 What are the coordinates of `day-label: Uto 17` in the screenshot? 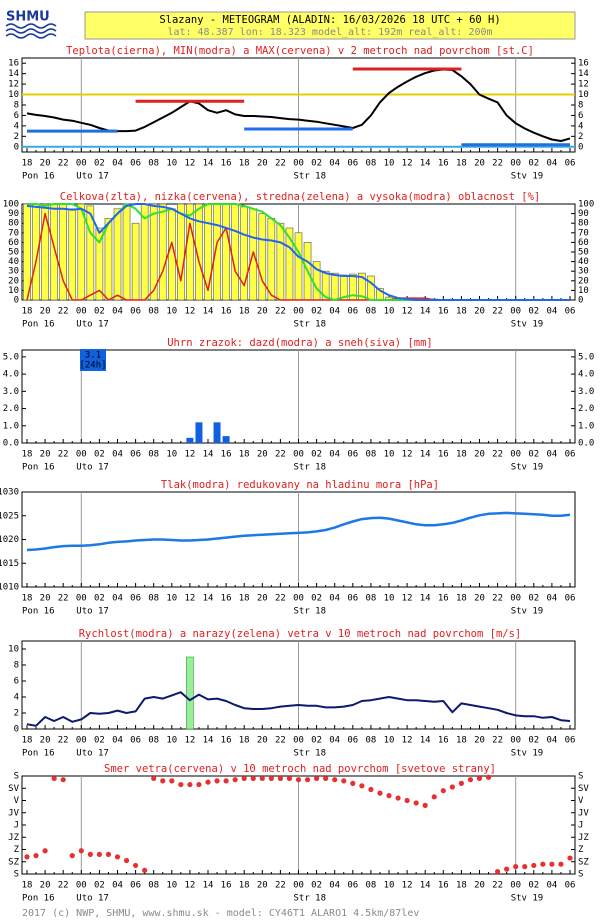 It's located at (92, 468).